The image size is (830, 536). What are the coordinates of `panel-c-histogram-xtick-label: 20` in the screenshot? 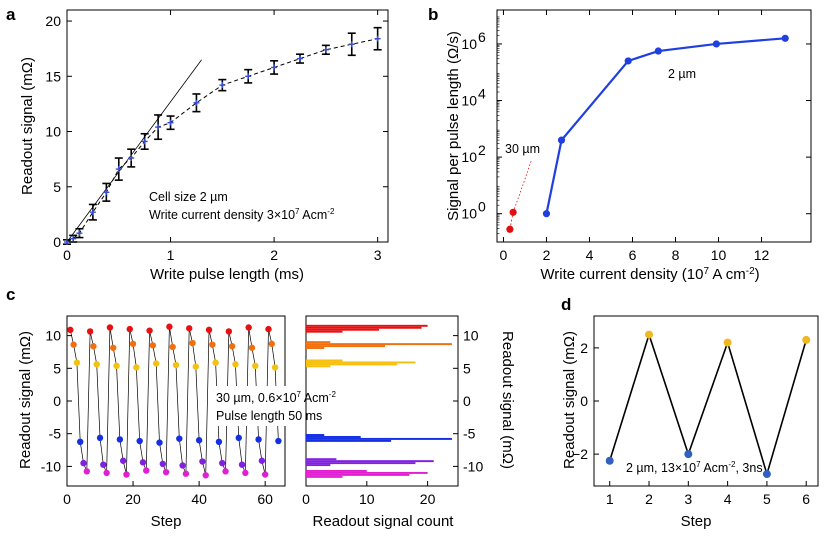 It's located at (428, 499).